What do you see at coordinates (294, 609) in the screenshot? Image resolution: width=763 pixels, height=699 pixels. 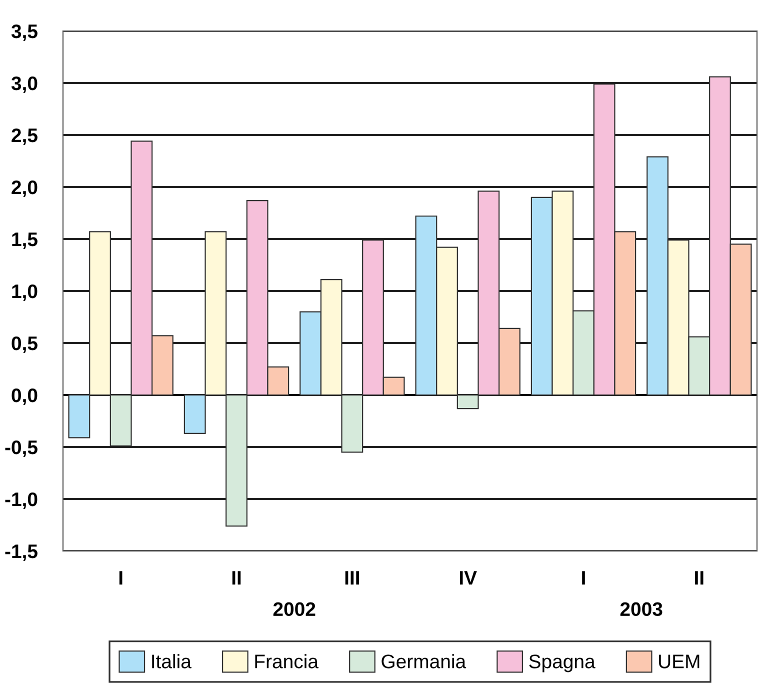 I see `text: 2002` at bounding box center [294, 609].